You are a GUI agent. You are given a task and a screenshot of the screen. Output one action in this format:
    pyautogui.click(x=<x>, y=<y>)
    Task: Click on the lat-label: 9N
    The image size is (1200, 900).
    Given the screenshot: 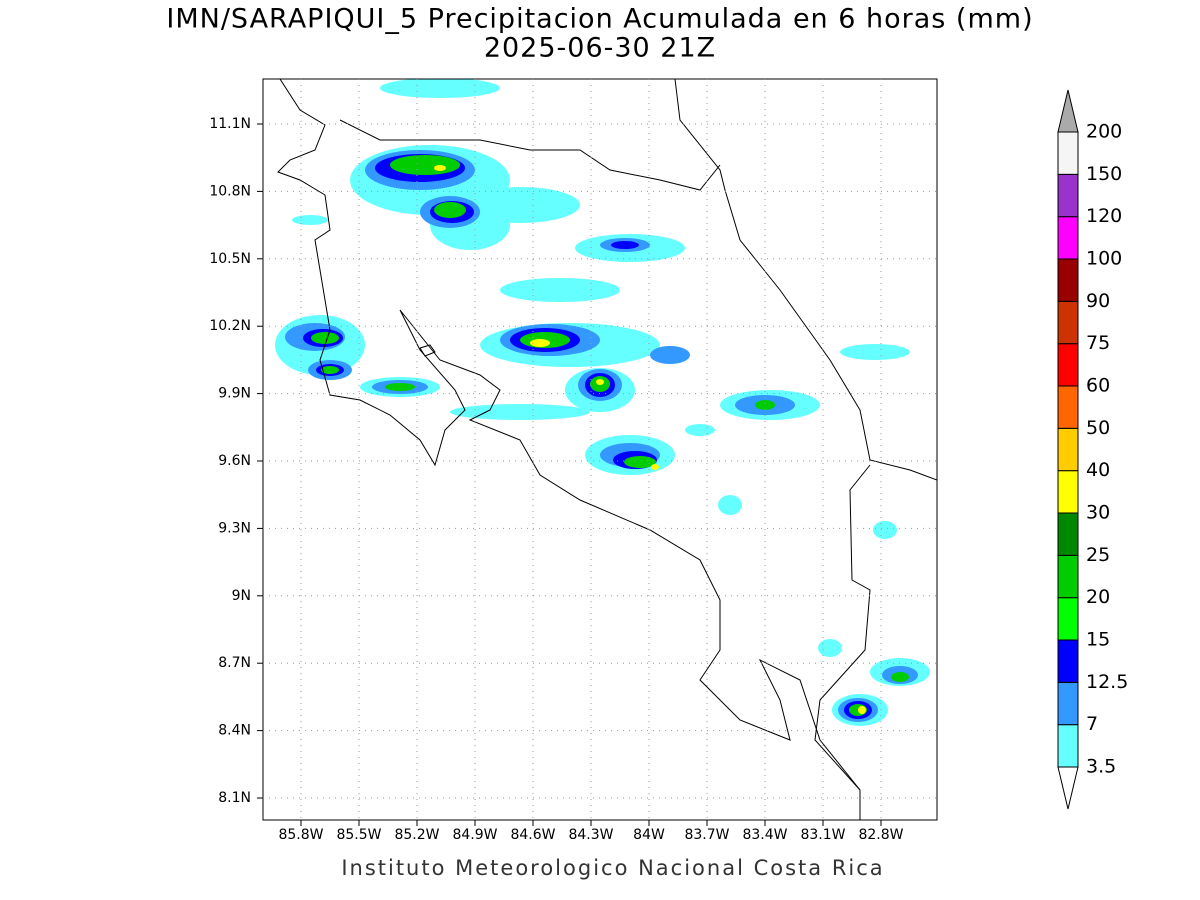 What is the action you would take?
    pyautogui.click(x=241, y=596)
    